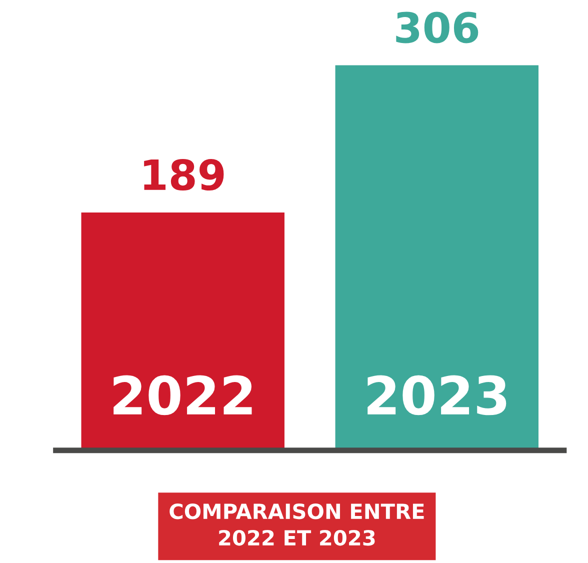  Describe the element at coordinates (297, 524) in the screenshot. I see `text: COMPARAISON ENTRE 2022 ET 2023` at that location.